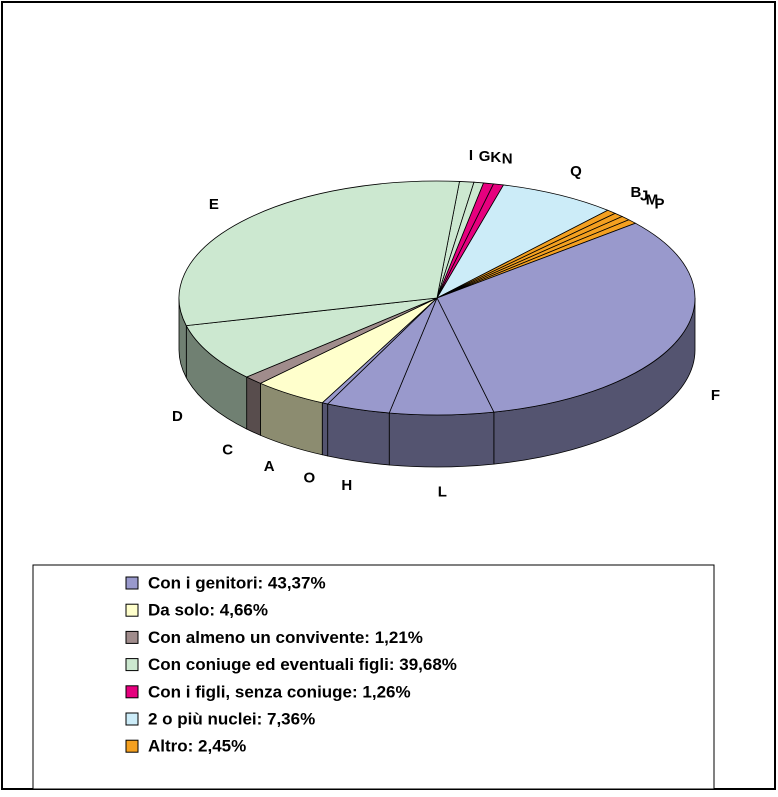 This screenshot has height=797, width=778. I want to click on pie-sides, so click(437, 382).